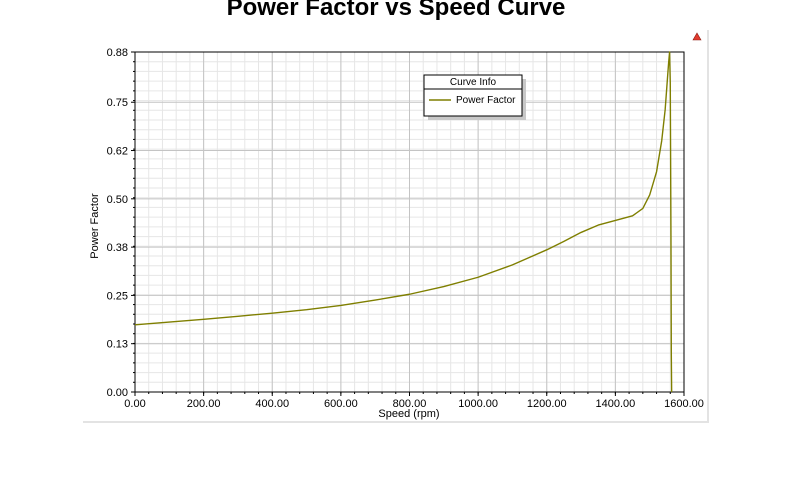 Image resolution: width=792 pixels, height=482 pixels. I want to click on y-tick-label: 0.38, so click(117, 248).